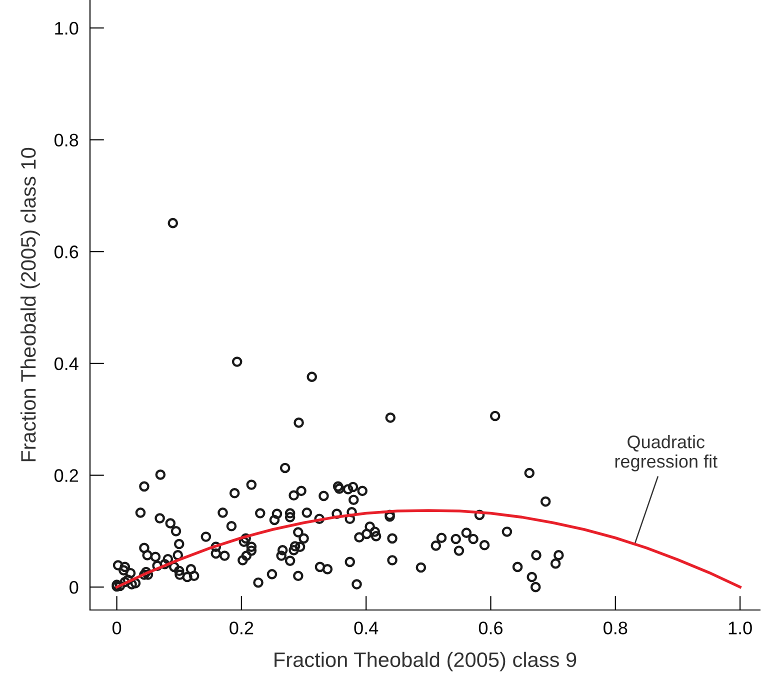 The width and height of the screenshot is (761, 682). I want to click on x-tick-label: 1.0, so click(740, 628).